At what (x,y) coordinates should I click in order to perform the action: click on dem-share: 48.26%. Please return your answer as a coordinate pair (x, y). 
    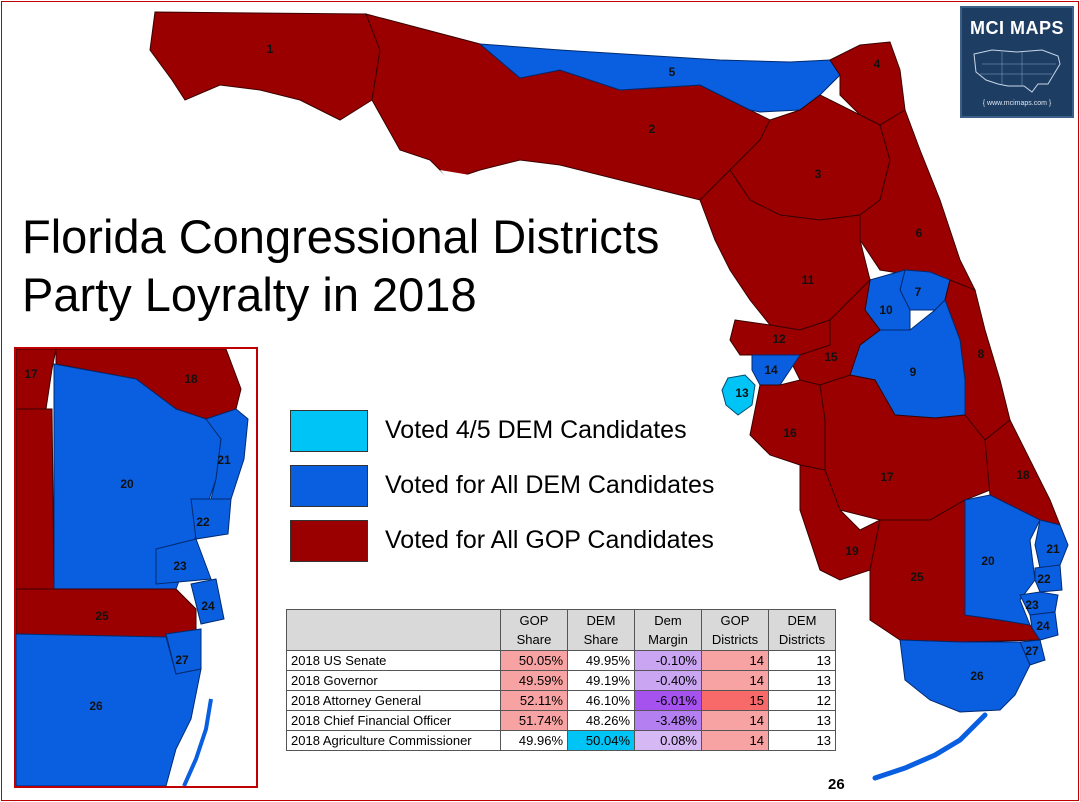
    Looking at the image, I should click on (601, 720).